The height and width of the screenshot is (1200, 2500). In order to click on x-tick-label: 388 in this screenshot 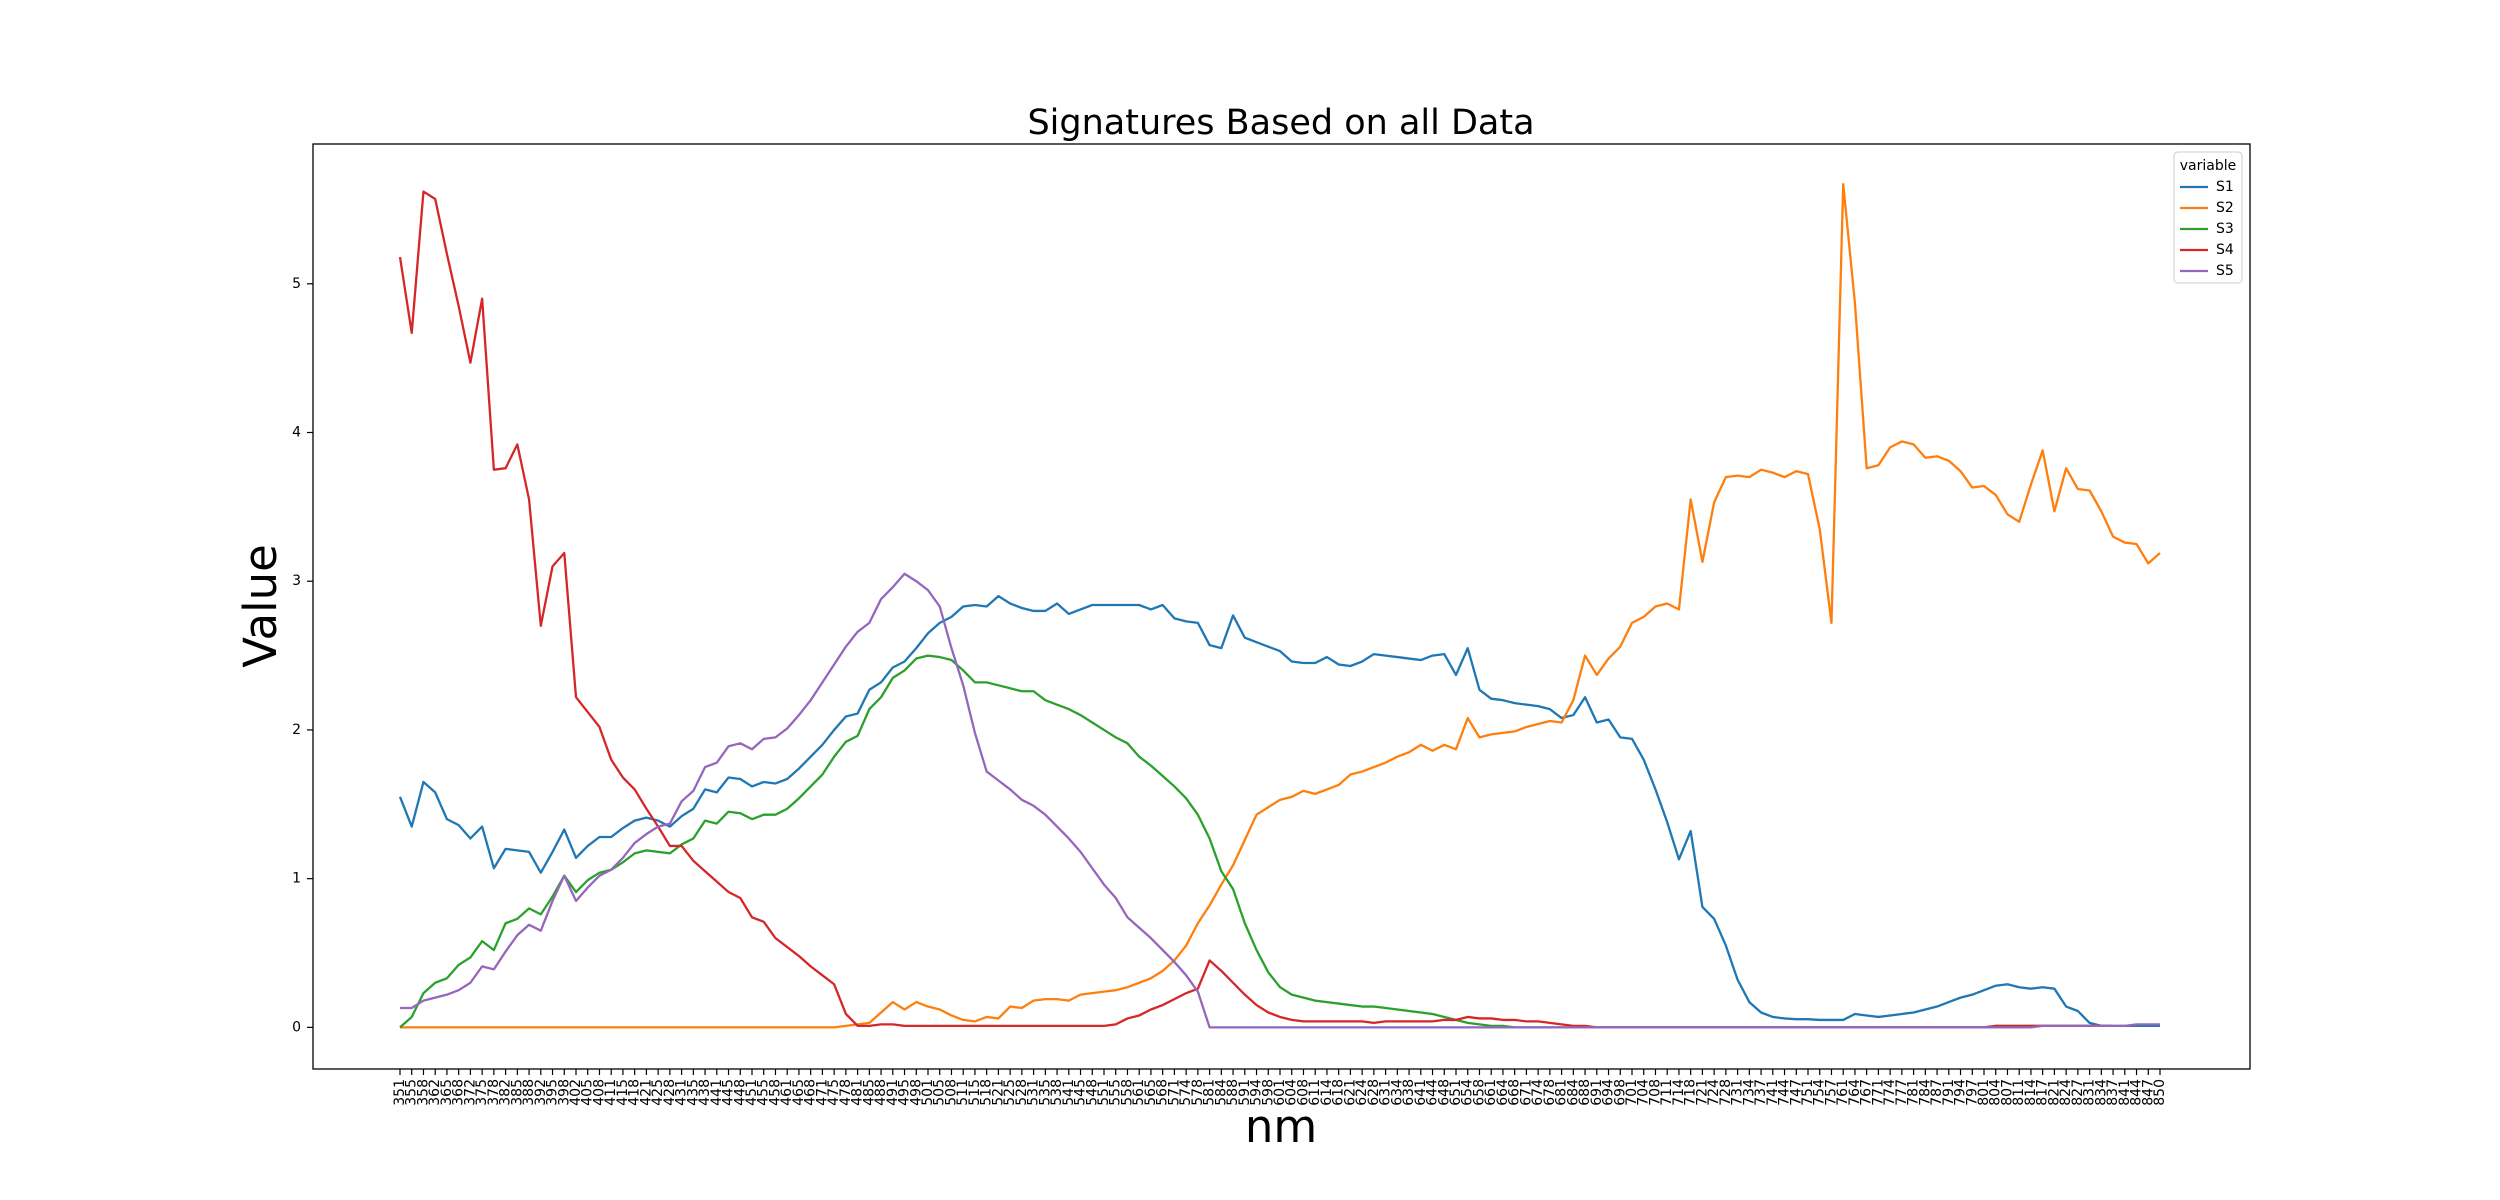, I will do `click(529, 1092)`.